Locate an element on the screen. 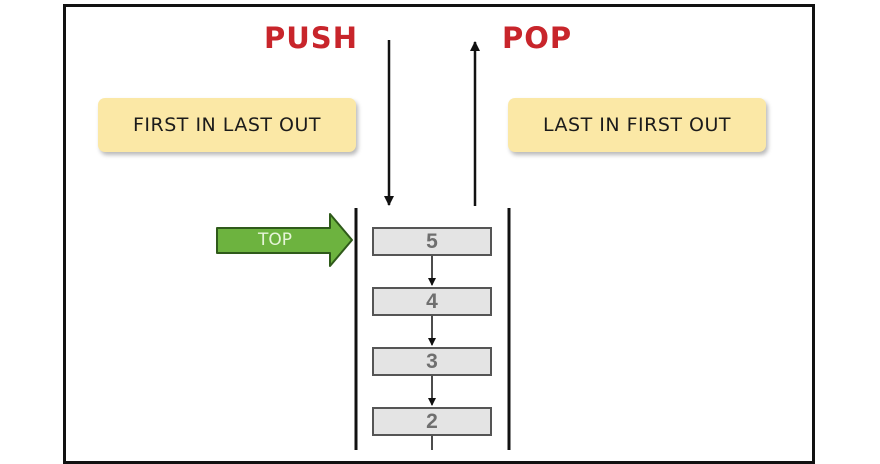 This screenshot has height=464, width=880. push-label: PUSH is located at coordinates (311, 38).